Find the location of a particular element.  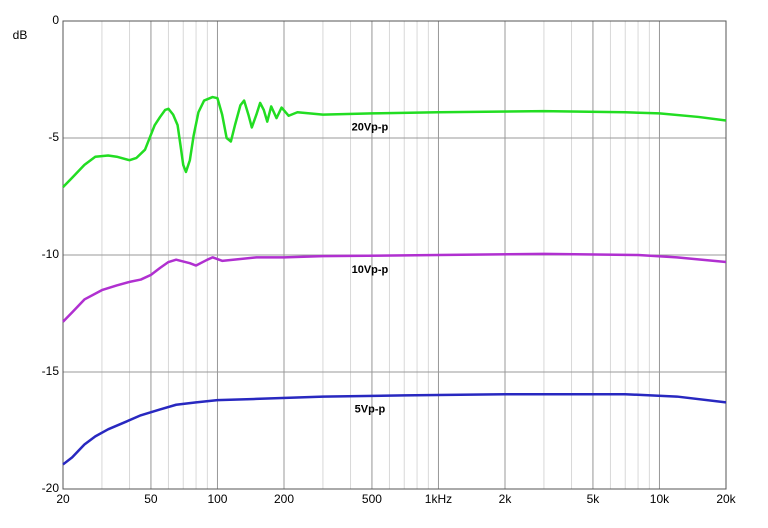

x-tick-label: 100 is located at coordinates (217, 499).